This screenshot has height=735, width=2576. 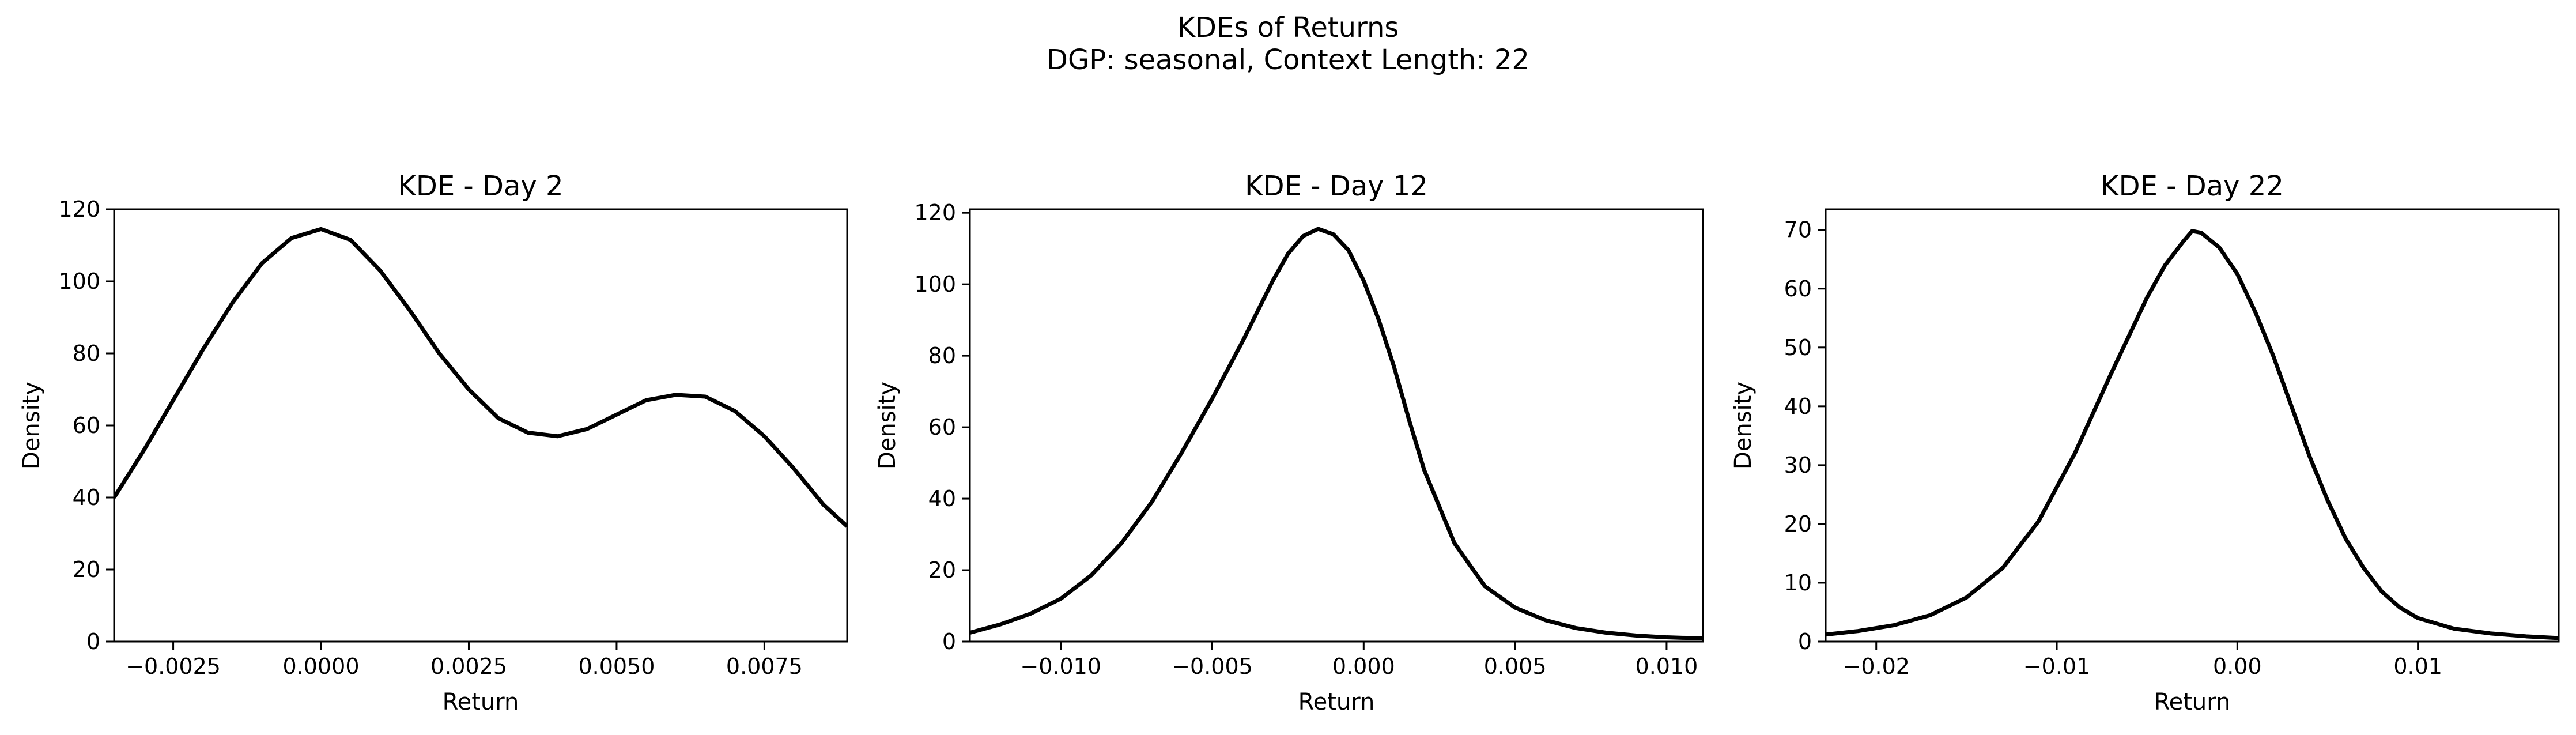 What do you see at coordinates (616, 666) in the screenshot?
I see `x-tick-label: 0.0050` at bounding box center [616, 666].